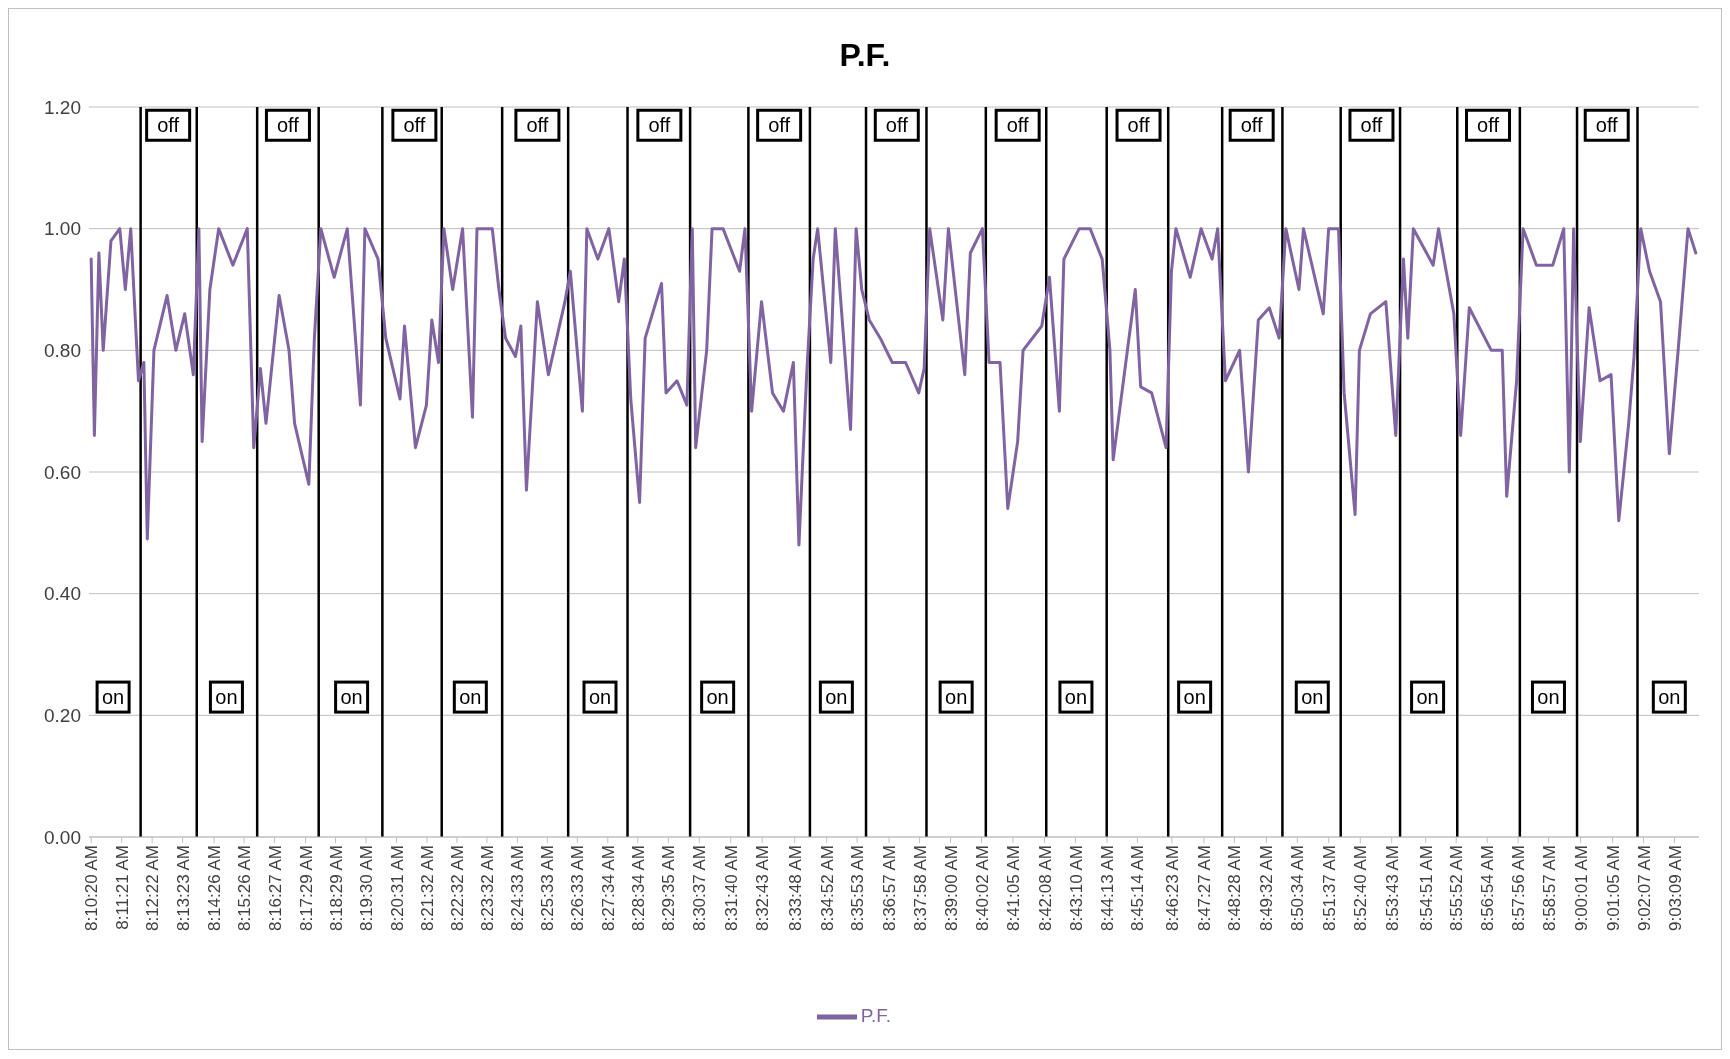 The height and width of the screenshot is (1059, 1730). What do you see at coordinates (608, 888) in the screenshot?
I see `x-tick-label: 8:27:34 AM` at bounding box center [608, 888].